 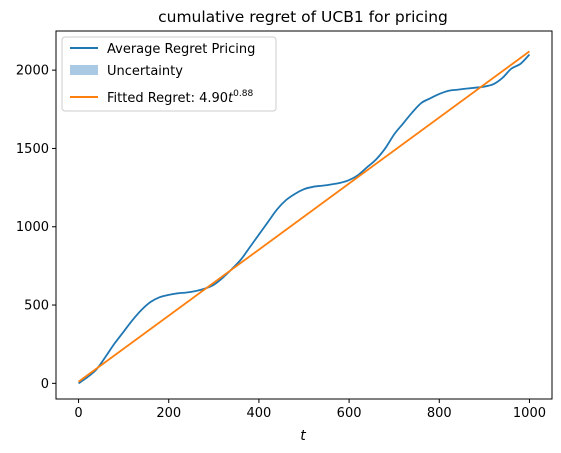 What do you see at coordinates (84, 70) in the screenshot?
I see `legend-swatch-uncertainty` at bounding box center [84, 70].